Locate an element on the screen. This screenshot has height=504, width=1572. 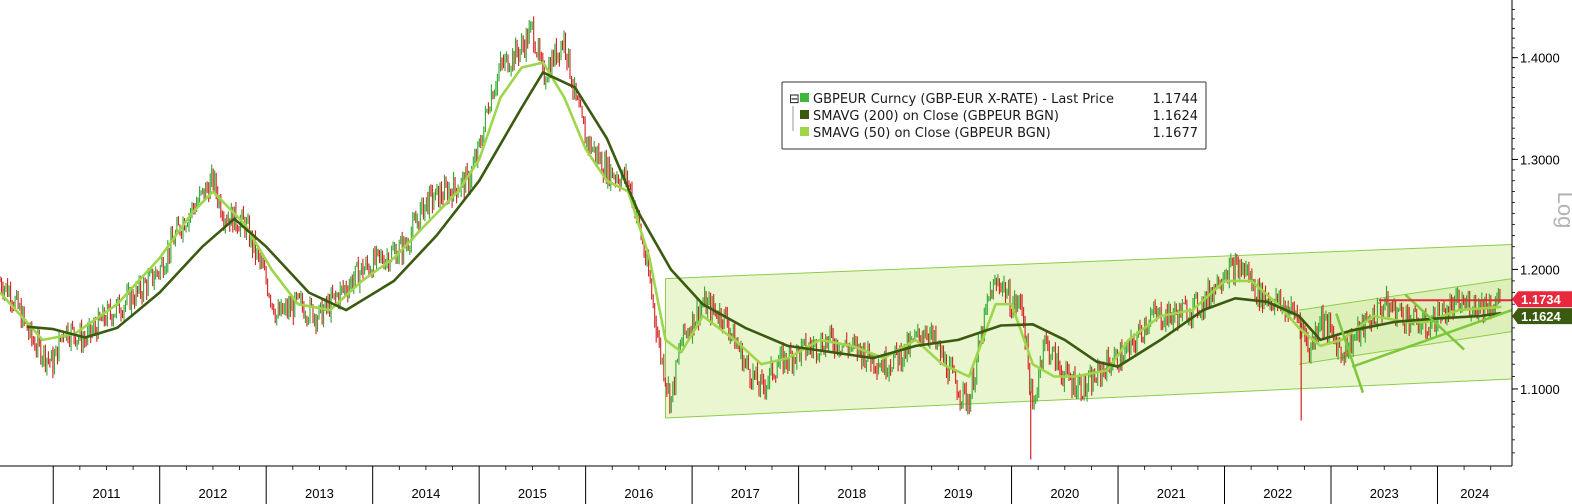
legend-value-sma50: 1.1677 is located at coordinates (1176, 133).